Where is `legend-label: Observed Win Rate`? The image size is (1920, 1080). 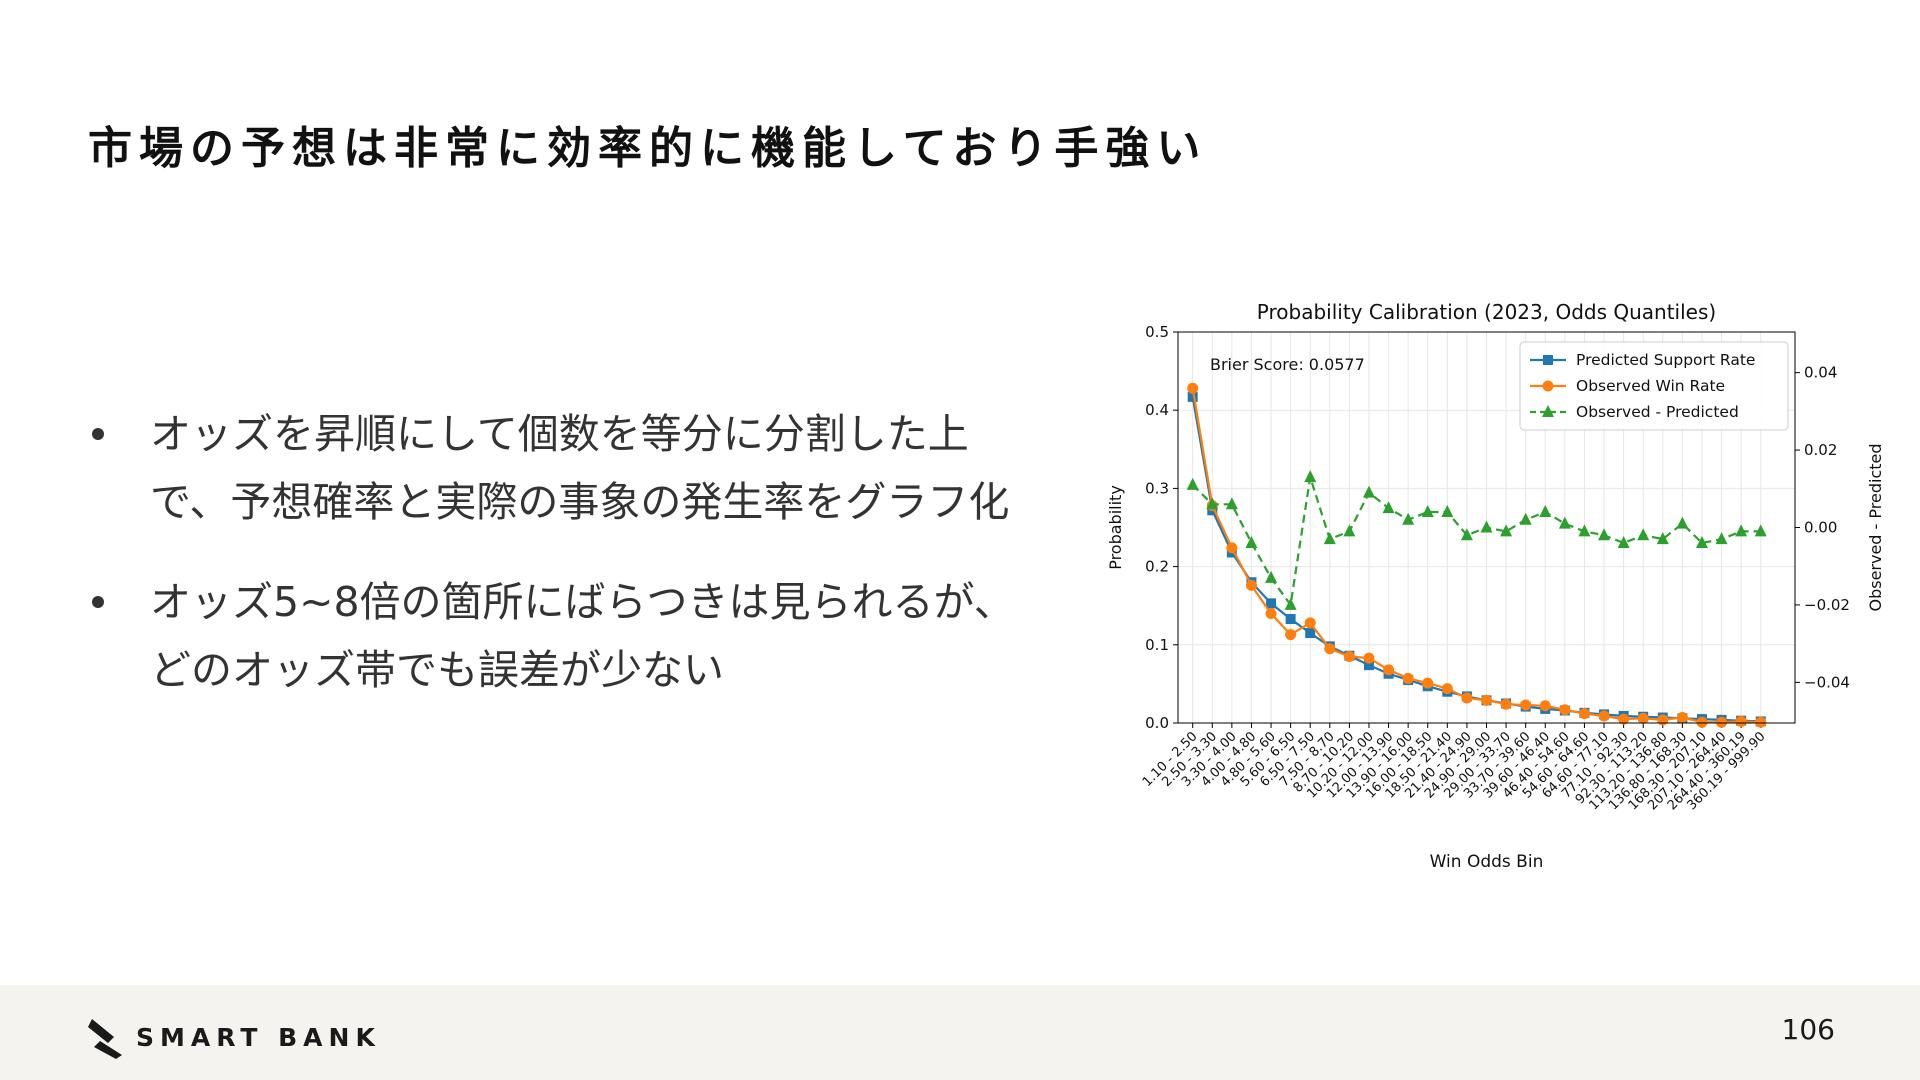
legend-label: Observed Win Rate is located at coordinates (1650, 386).